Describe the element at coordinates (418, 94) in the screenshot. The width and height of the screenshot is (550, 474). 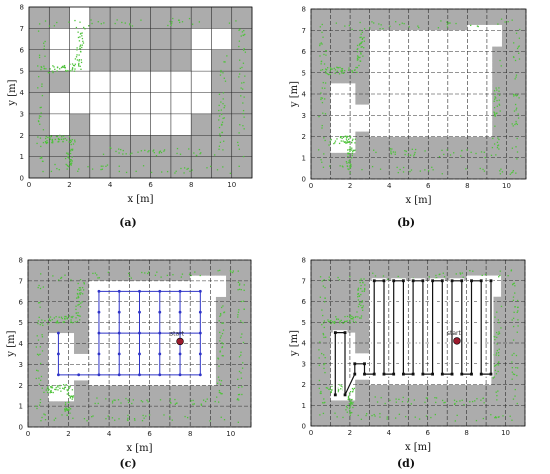
I see `plot-frame` at that location.